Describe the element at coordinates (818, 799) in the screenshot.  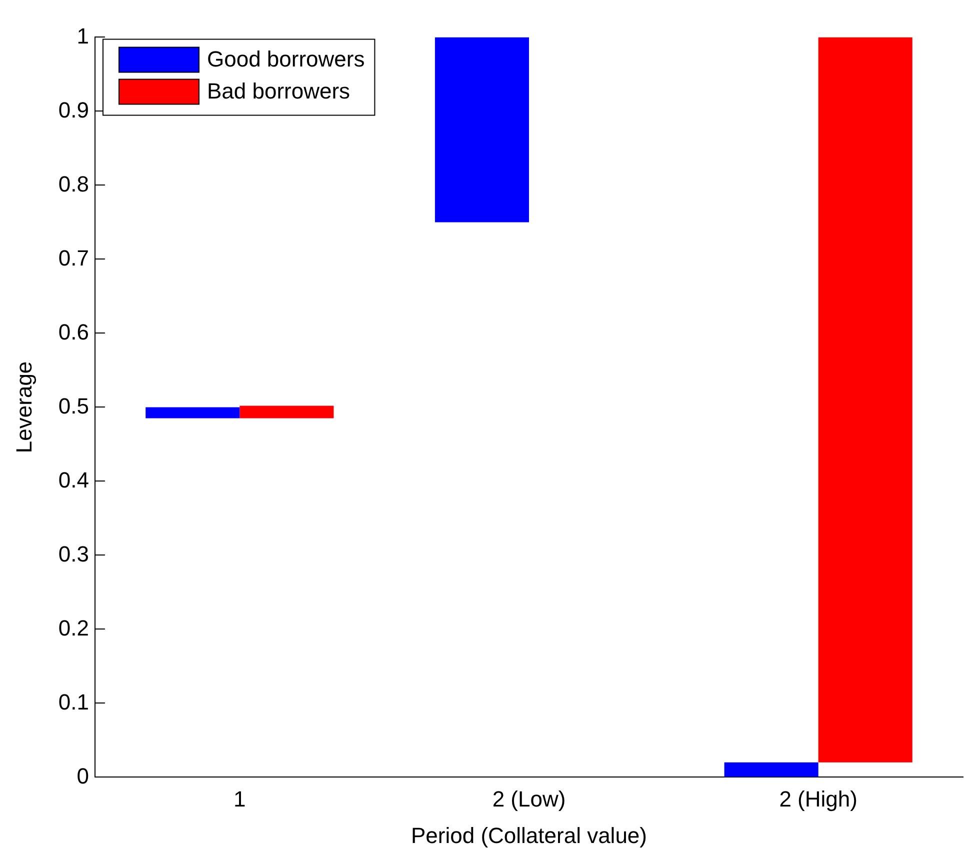
I see `x-tick-label: 2 (High)` at that location.